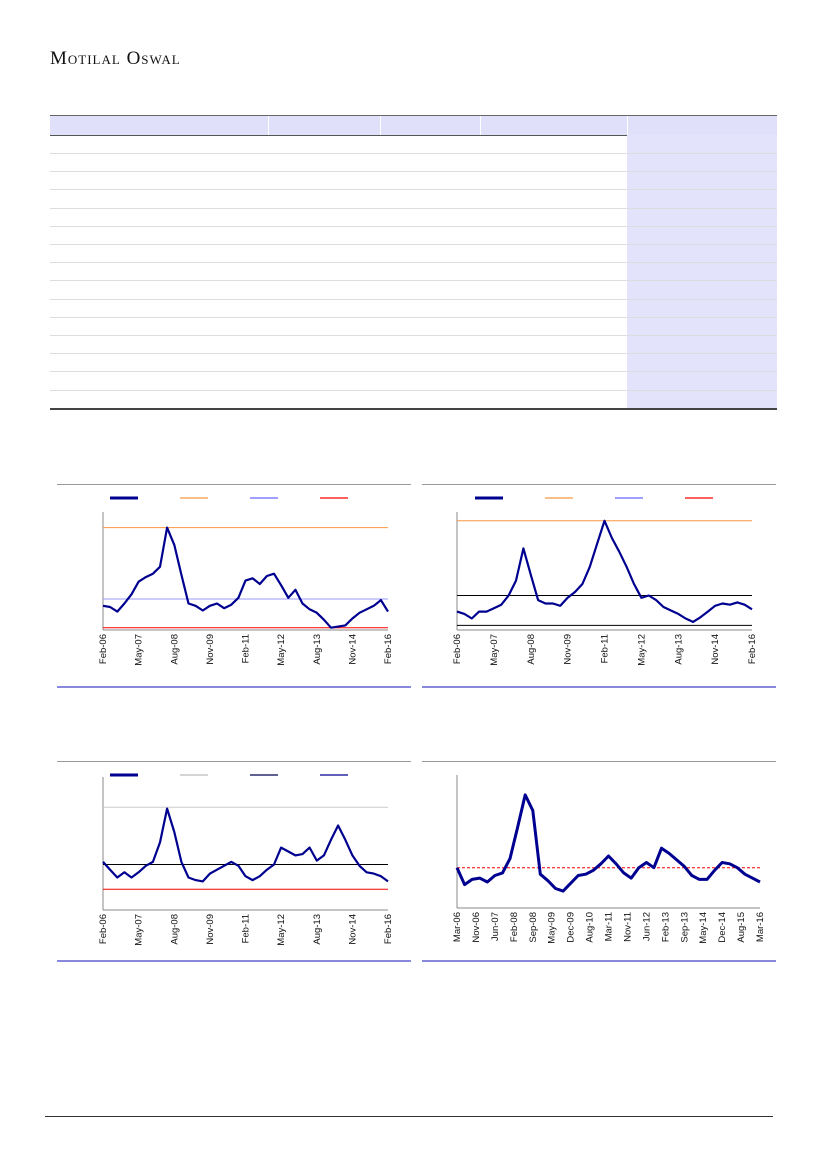 This screenshot has height=1169, width=827. I want to click on x-tick-label: Dec-14, so click(722, 927).